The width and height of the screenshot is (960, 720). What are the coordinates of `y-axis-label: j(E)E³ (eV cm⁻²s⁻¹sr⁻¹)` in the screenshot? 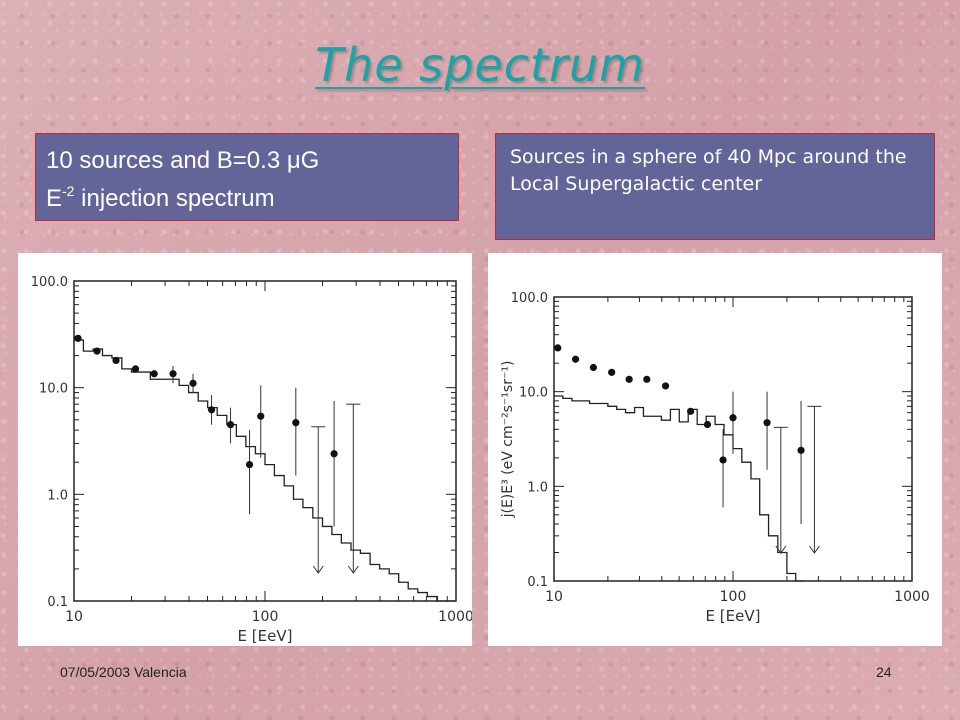 It's located at (508, 440).